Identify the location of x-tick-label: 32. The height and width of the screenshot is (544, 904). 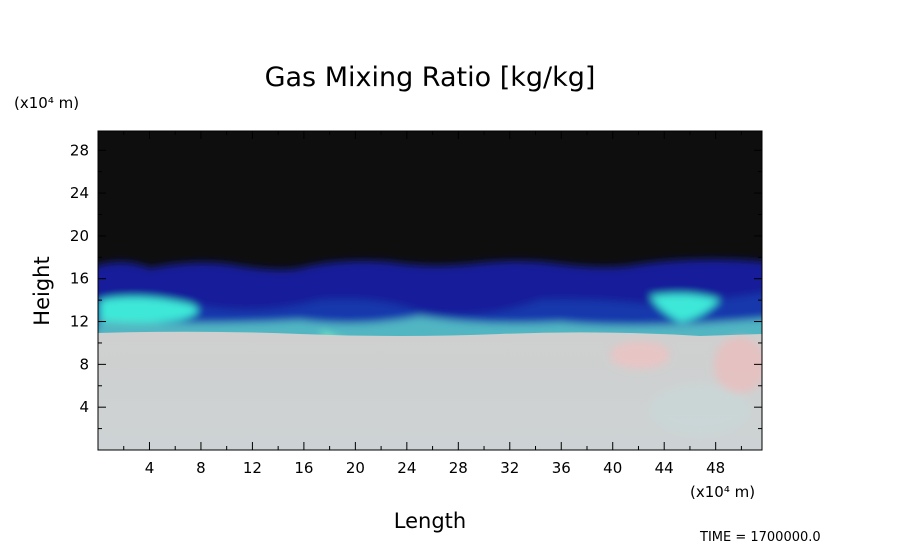
(509, 468).